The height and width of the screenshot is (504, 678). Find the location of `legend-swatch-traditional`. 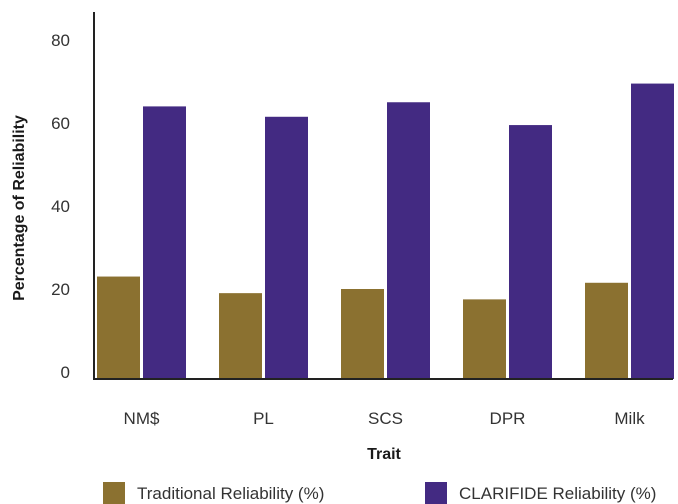

legend-swatch-traditional is located at coordinates (114, 493).